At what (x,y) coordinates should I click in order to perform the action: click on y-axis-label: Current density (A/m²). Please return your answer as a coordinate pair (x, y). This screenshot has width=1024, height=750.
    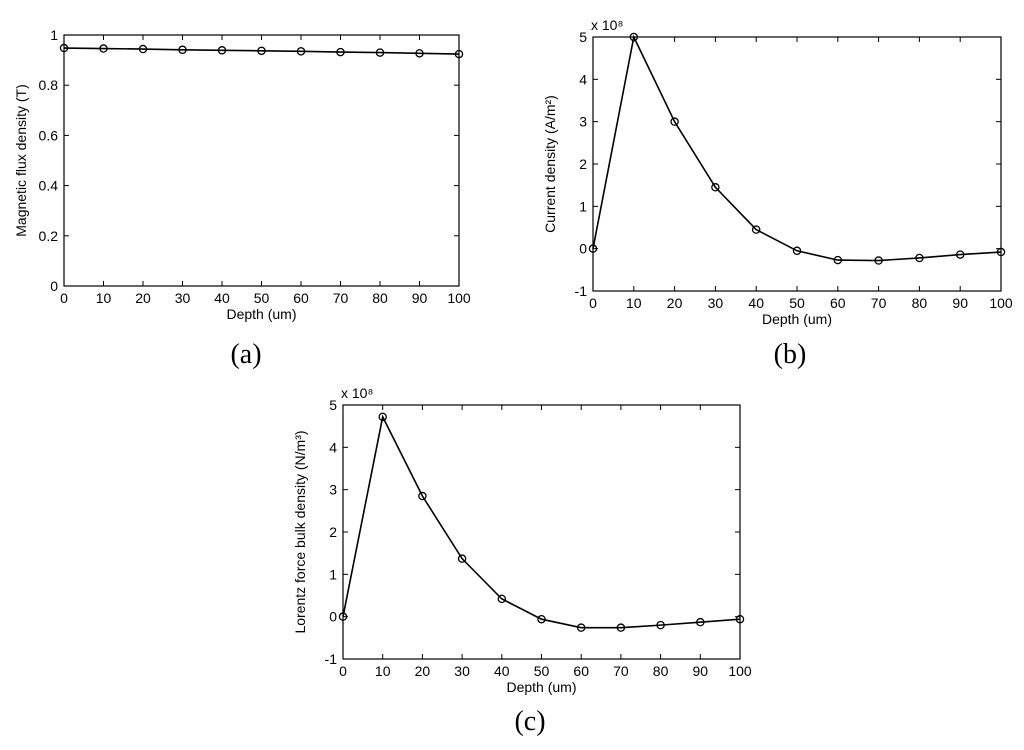
    Looking at the image, I should click on (550, 164).